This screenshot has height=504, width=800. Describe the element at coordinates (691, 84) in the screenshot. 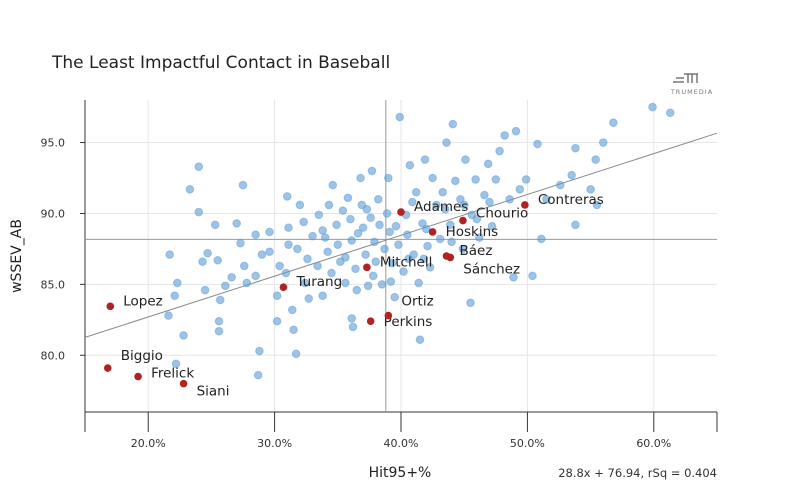

I see `trumedia-logo: TRUMEDIA` at that location.